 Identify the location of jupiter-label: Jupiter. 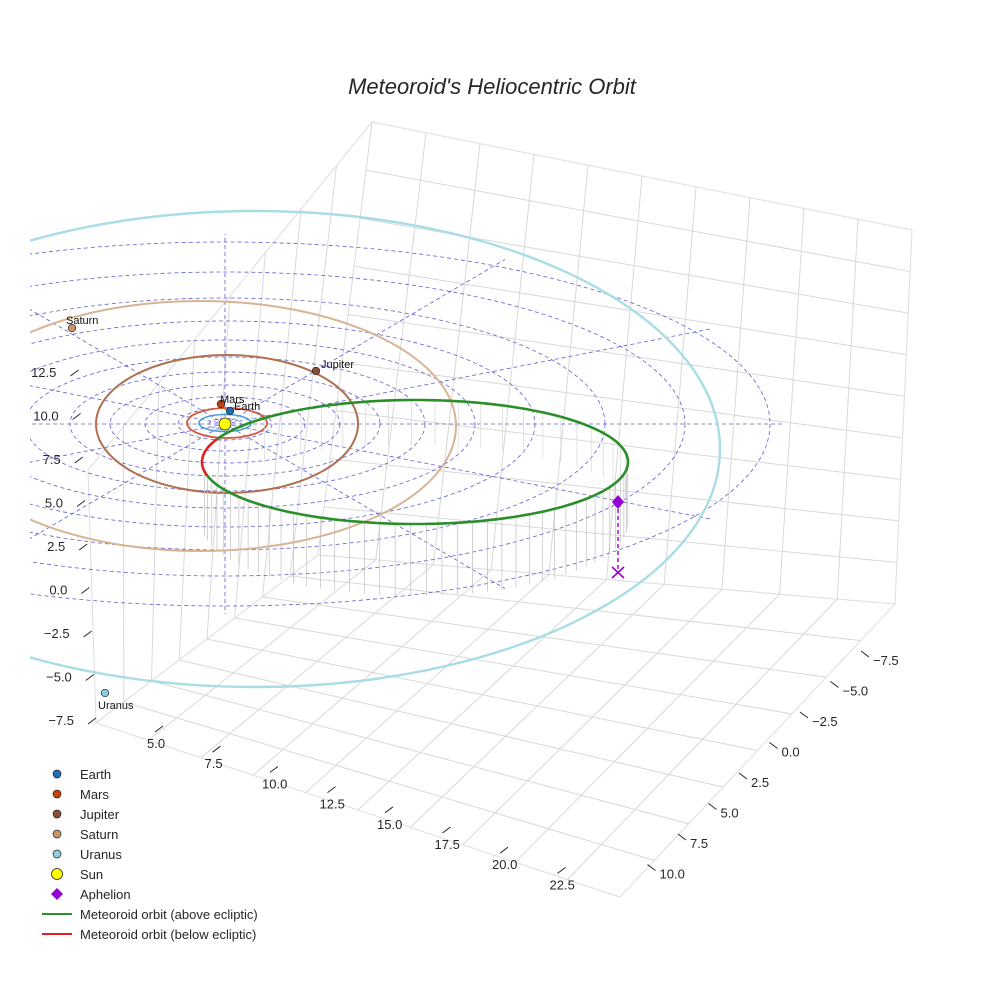
(337, 365).